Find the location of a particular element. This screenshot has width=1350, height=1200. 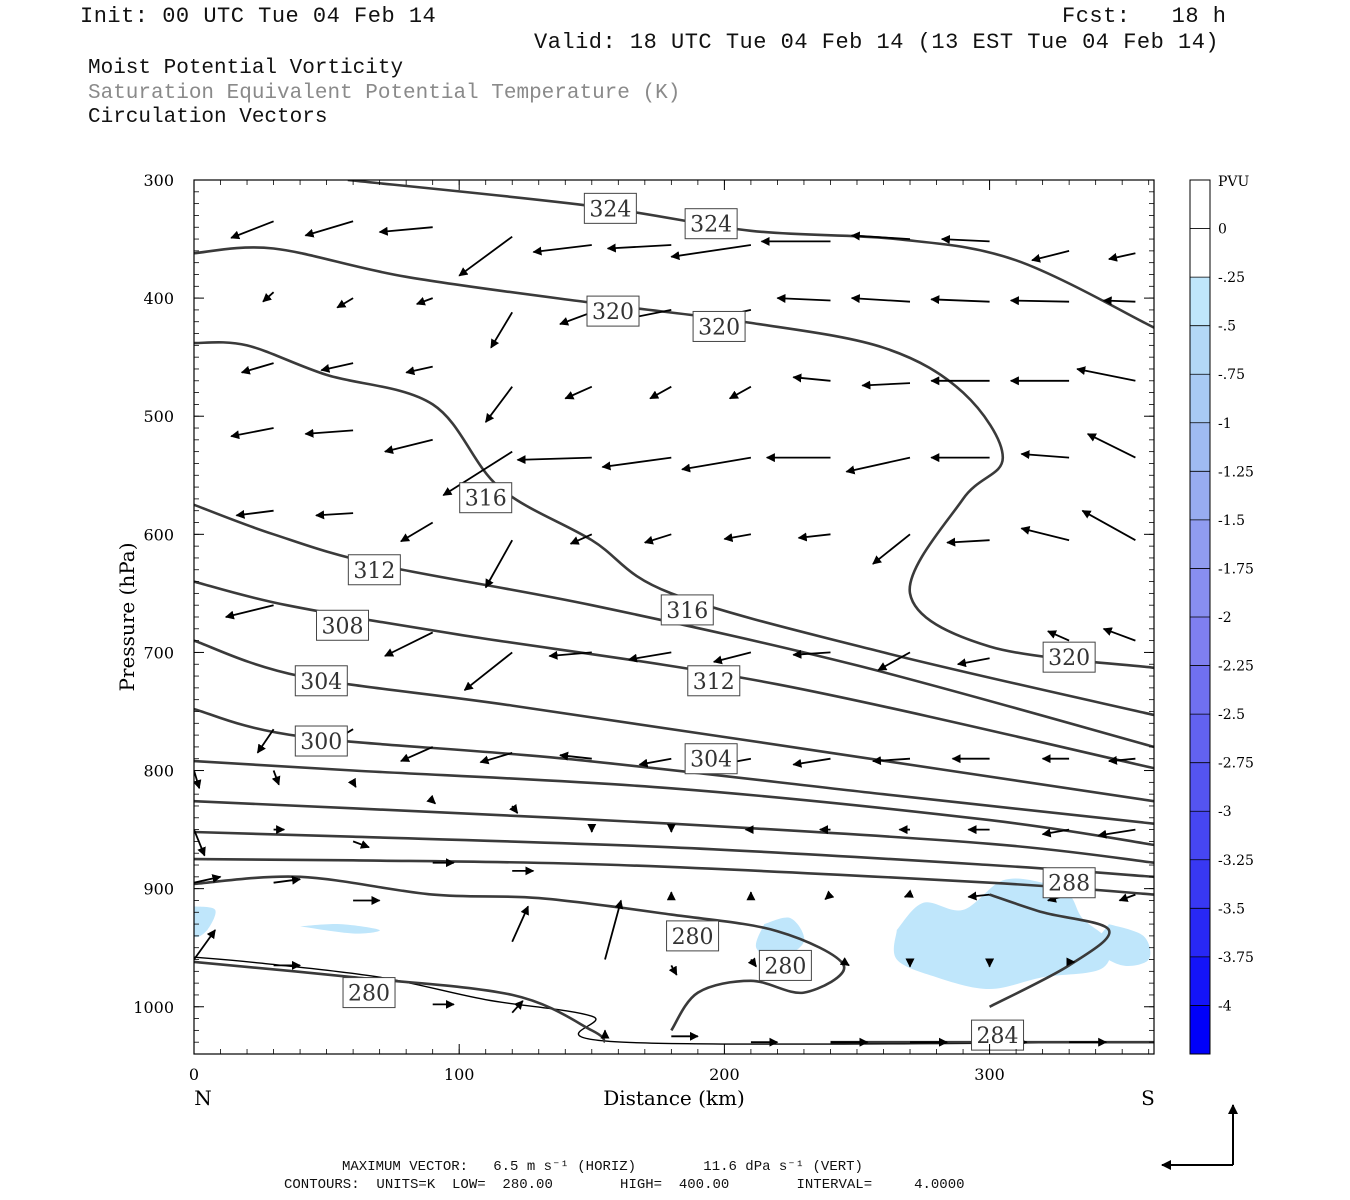

mpv-region is located at coordinates (205, 922).